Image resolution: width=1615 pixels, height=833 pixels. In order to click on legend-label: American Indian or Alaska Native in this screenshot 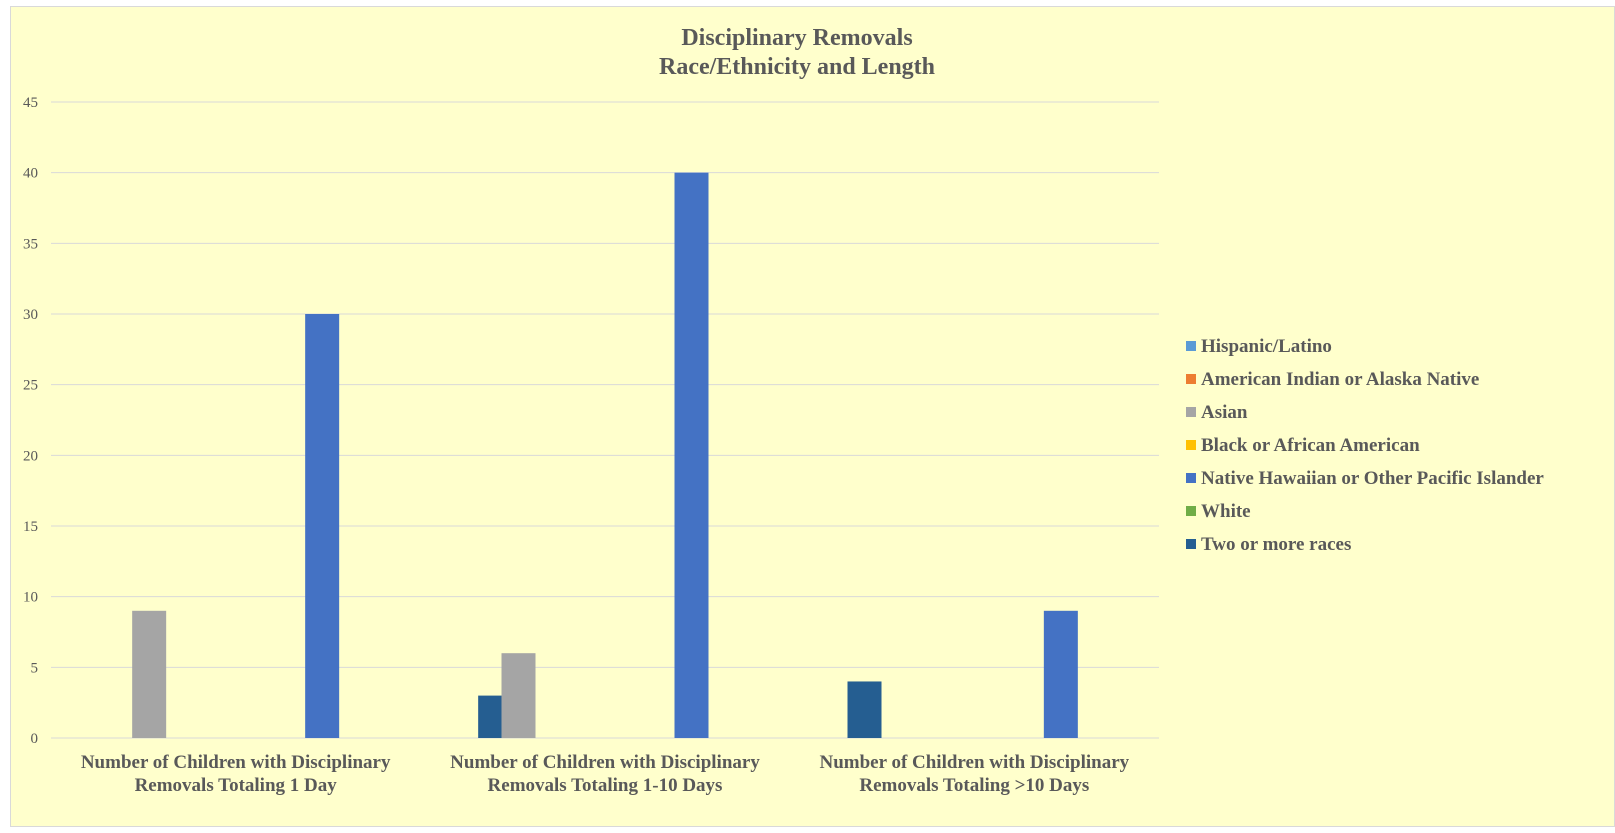, I will do `click(1340, 379)`.